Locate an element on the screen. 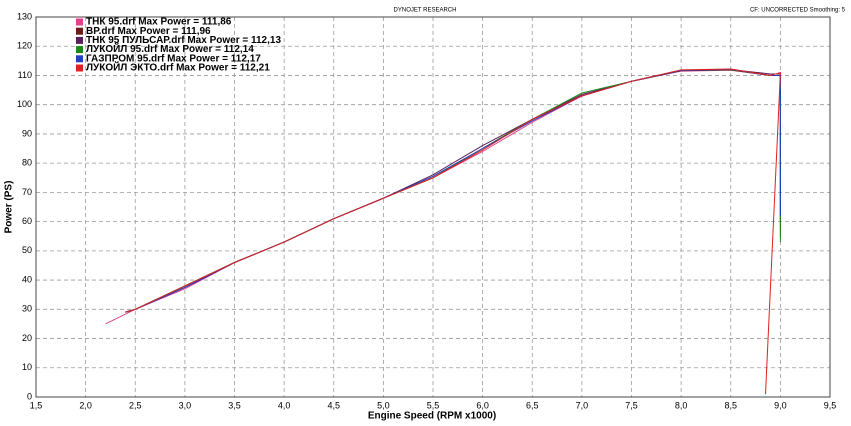 This screenshot has width=851, height=426. x-tick-label: 3,0 is located at coordinates (185, 405).